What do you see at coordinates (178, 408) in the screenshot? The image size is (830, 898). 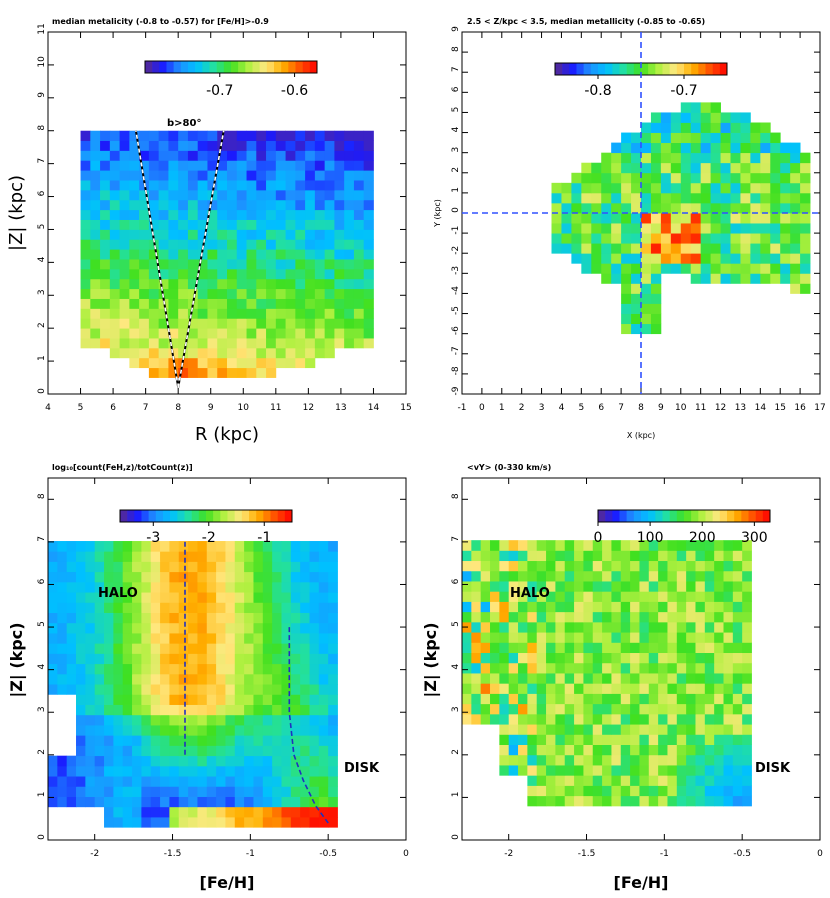 I see `x-tick-label: 8` at bounding box center [178, 408].